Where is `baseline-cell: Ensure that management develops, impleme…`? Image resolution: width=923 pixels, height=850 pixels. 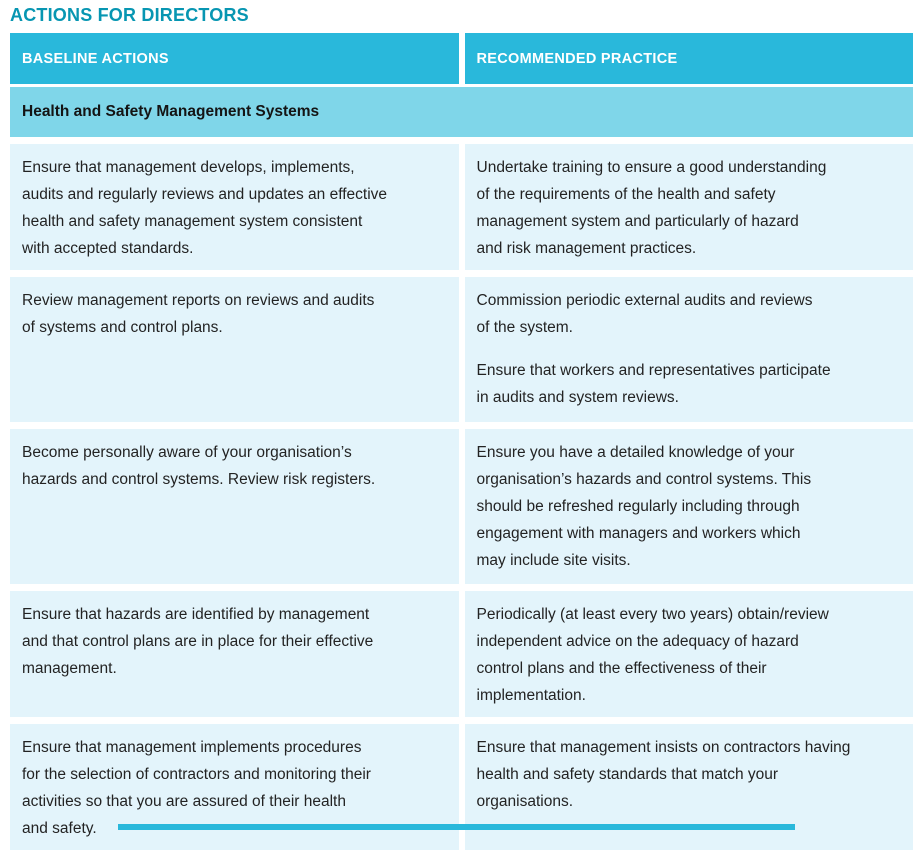
baseline-cell: Ensure that management develops, impleme… is located at coordinates (234, 207).